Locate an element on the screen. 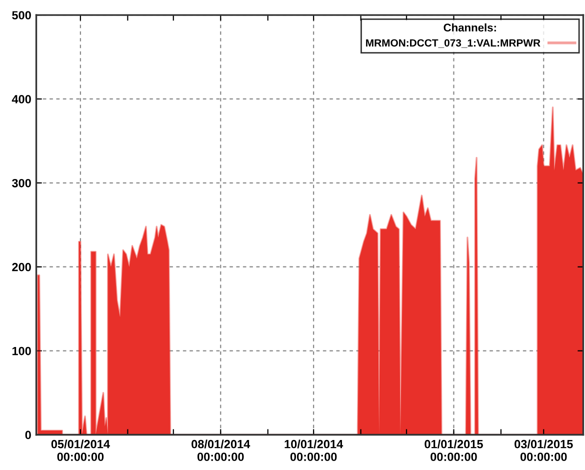  y-tick-label: 400 is located at coordinates (21, 99).